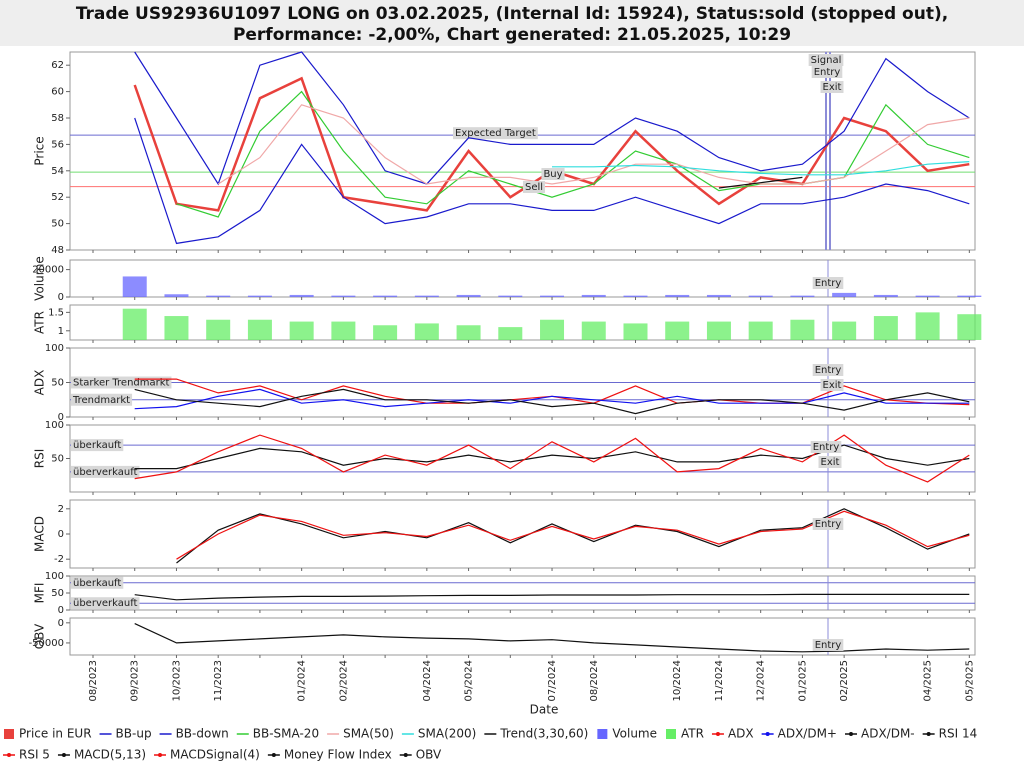  I want to click on legend-entry: MACD(5,13), so click(101, 755).